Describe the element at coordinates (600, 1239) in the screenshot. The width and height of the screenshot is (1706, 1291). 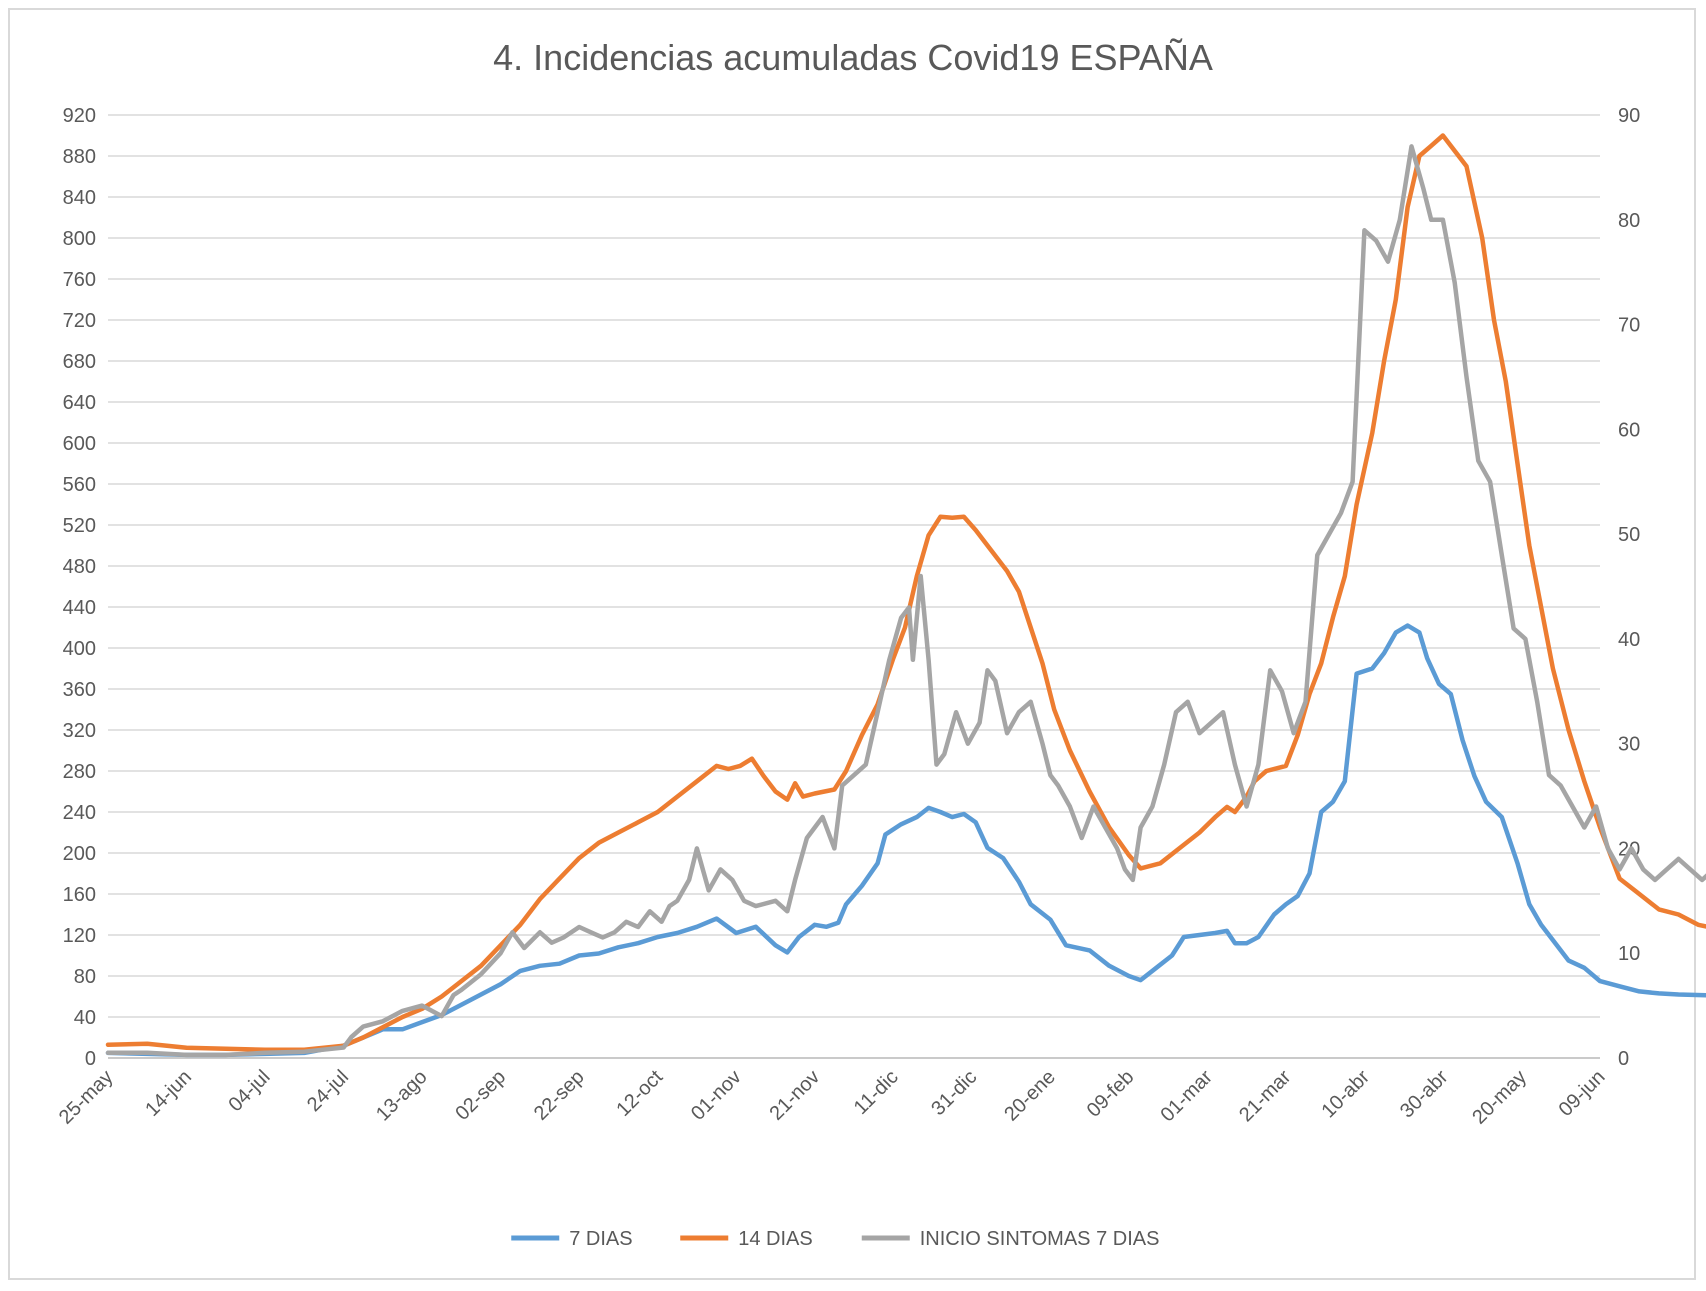
I see `legend-label: 7 DIAS` at that location.